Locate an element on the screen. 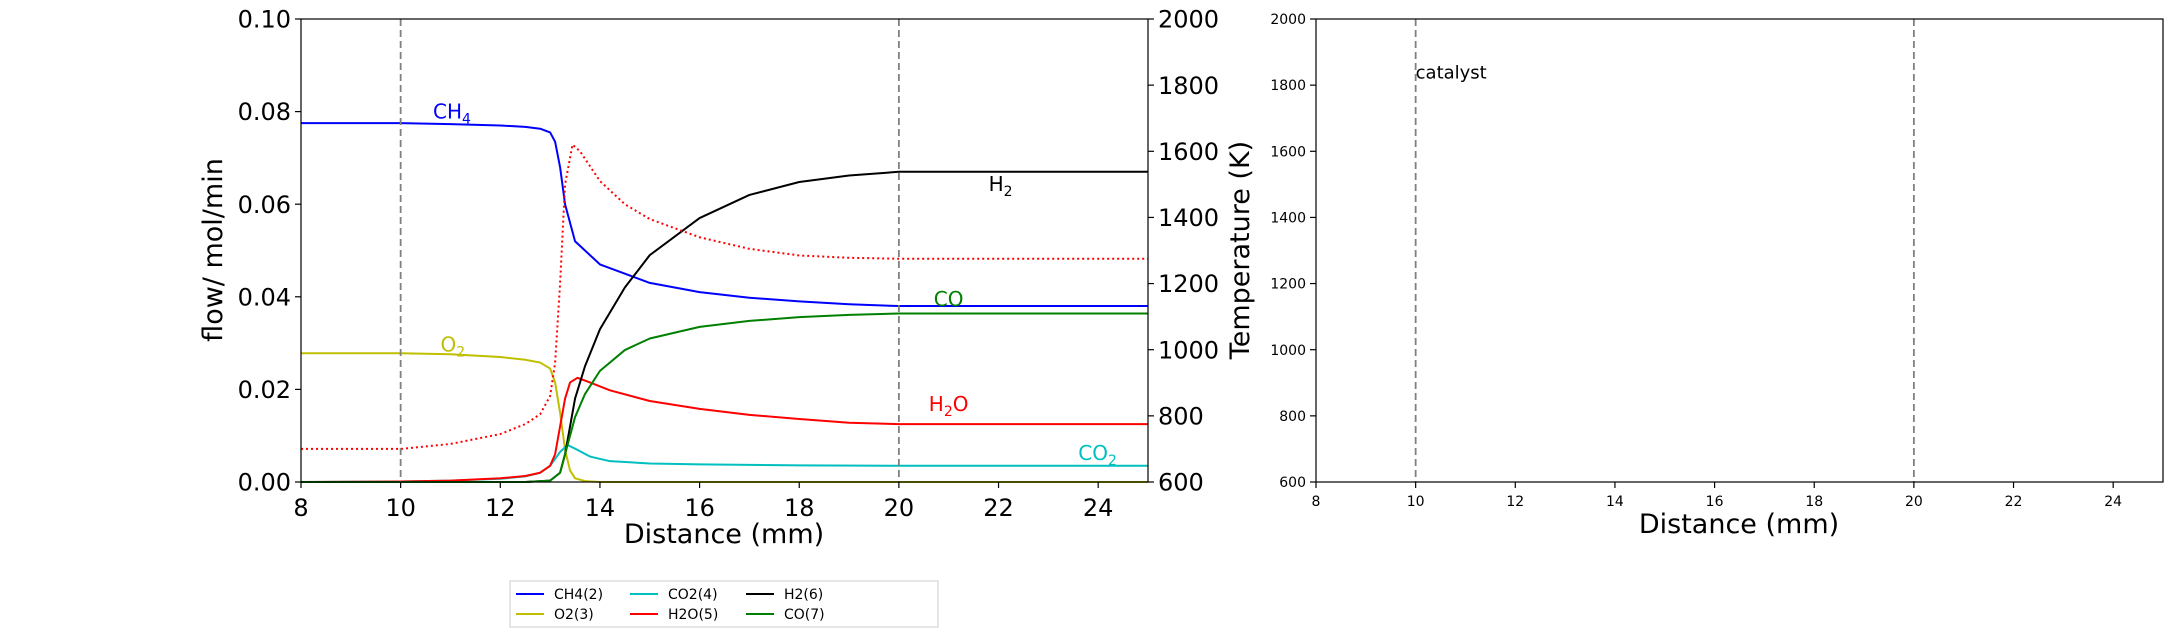 This screenshot has width=2173, height=636. series-line-co-7- is located at coordinates (724, 397).